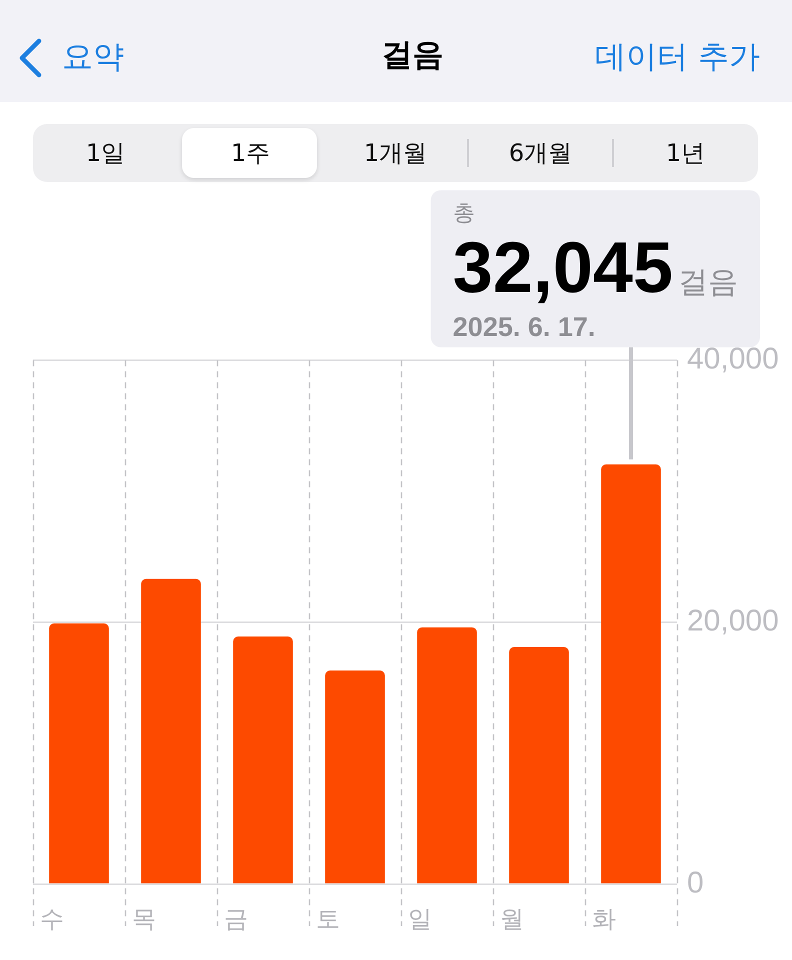 This screenshot has height=960, width=792. What do you see at coordinates (328, 920) in the screenshot?
I see `x-tick-label: 토` at bounding box center [328, 920].